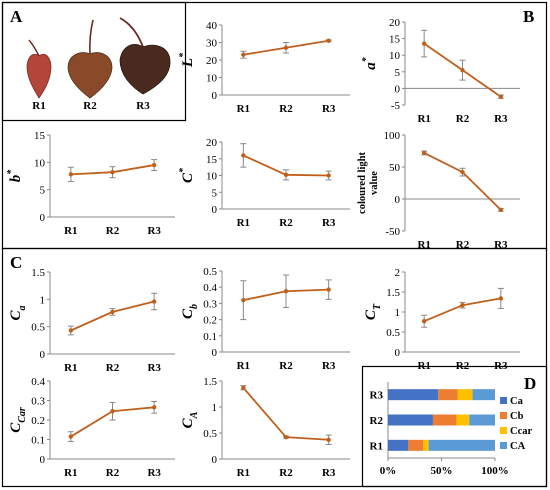  Describe the element at coordinates (329, 473) in the screenshot. I see `x-tick-label-CA: R3` at that location.